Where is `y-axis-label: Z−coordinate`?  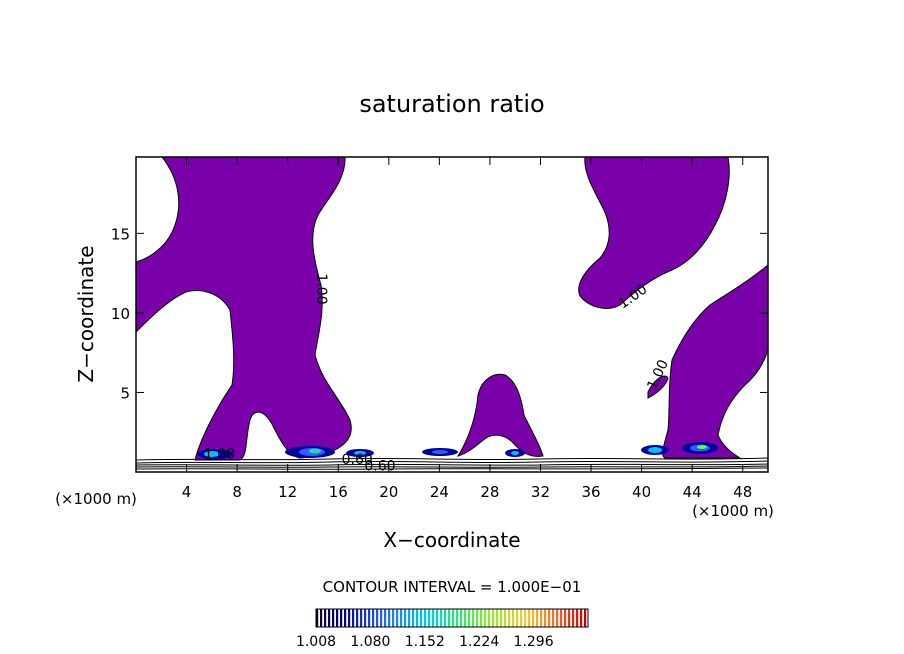 y-axis-label: Z−coordinate is located at coordinates (86, 313).